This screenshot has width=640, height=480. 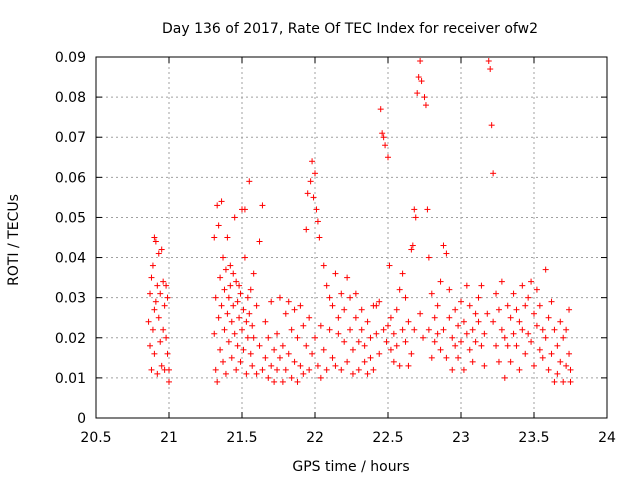 What do you see at coordinates (70, 379) in the screenshot?
I see `y-tick-label: 0.01` at bounding box center [70, 379].